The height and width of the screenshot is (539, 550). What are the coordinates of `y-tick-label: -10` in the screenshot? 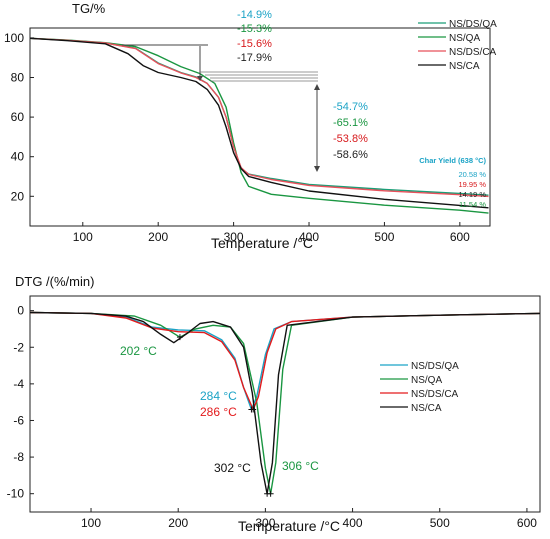 It's located at (16, 494).